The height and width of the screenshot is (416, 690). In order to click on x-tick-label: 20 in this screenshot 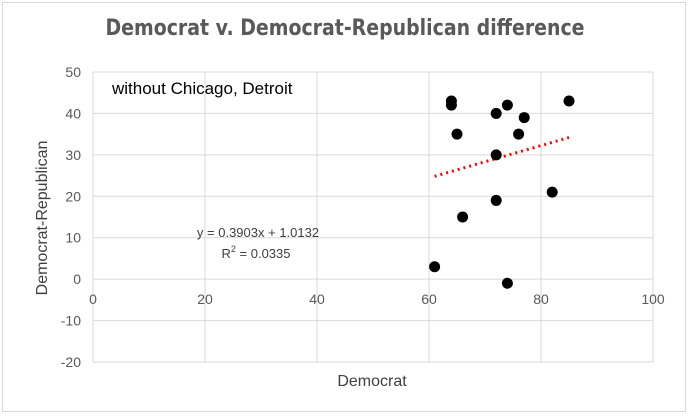, I will do `click(205, 299)`.